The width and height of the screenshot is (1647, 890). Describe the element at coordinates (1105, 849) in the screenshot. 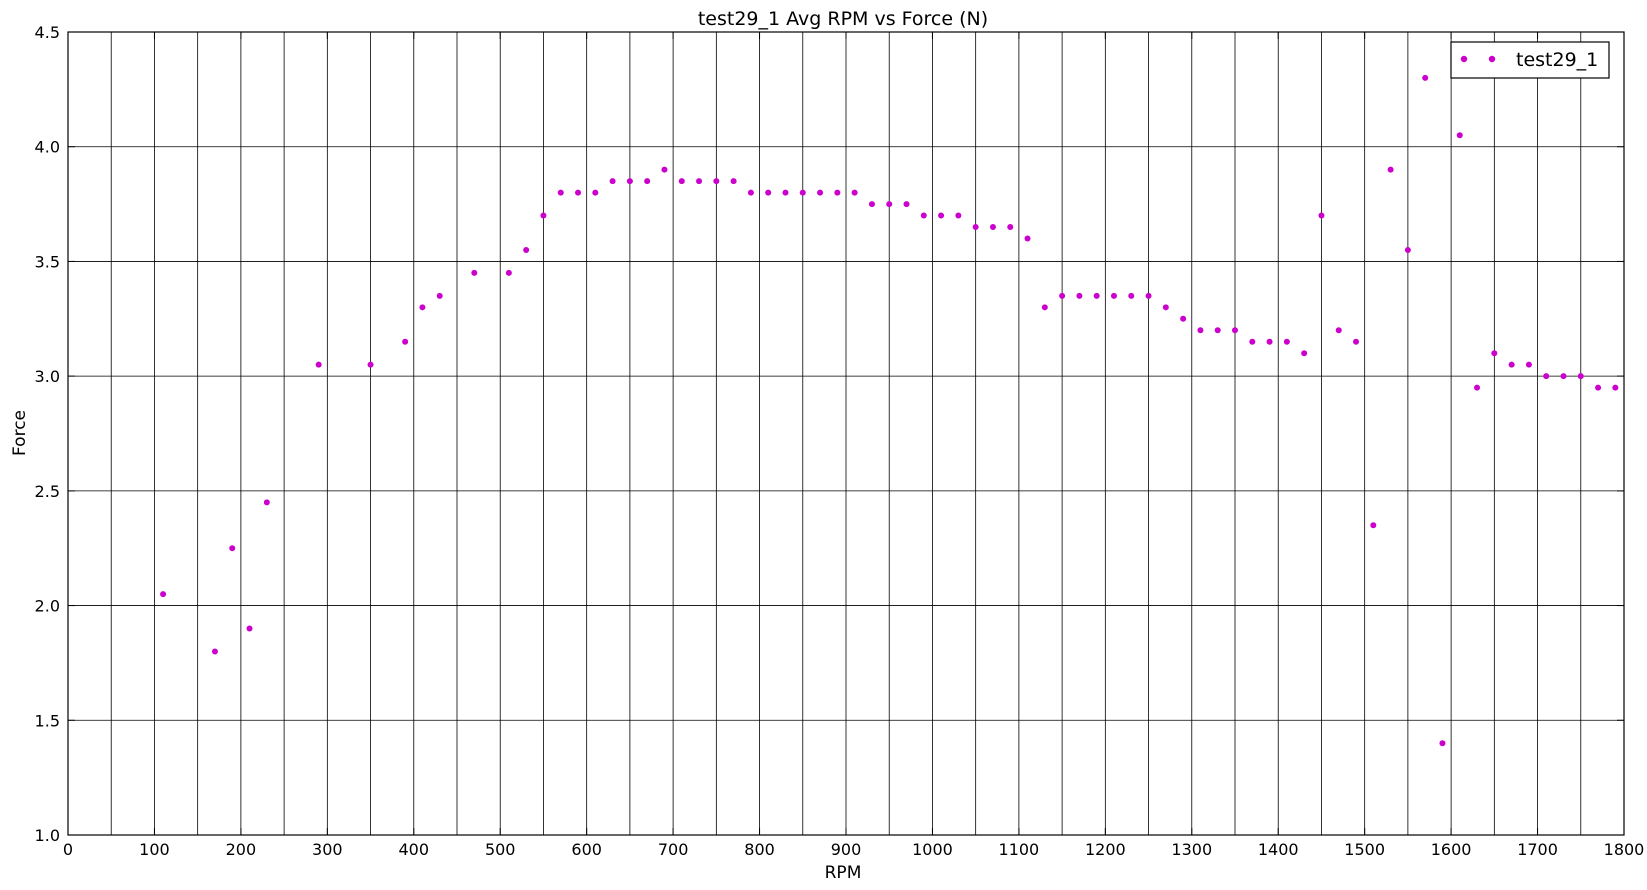

I see `x-tick-label: 1200` at that location.